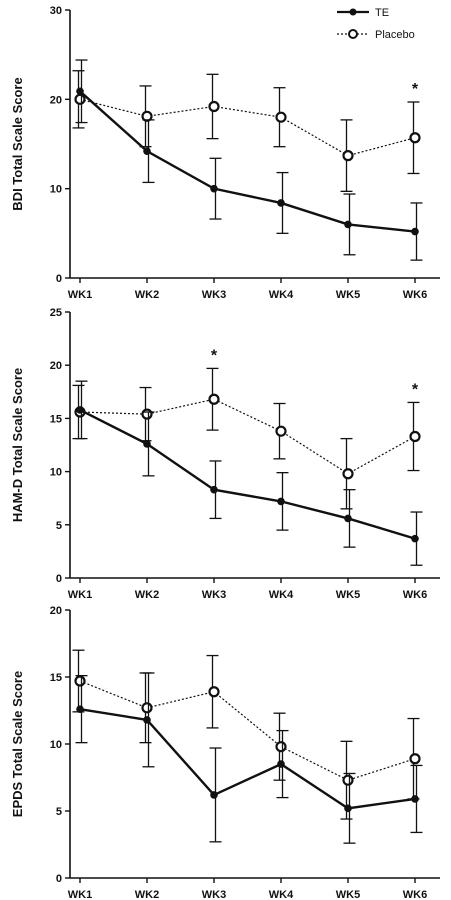 Image resolution: width=451 pixels, height=900 pixels. What do you see at coordinates (353, 12) in the screenshot?
I see `legend-te-marker` at bounding box center [353, 12].